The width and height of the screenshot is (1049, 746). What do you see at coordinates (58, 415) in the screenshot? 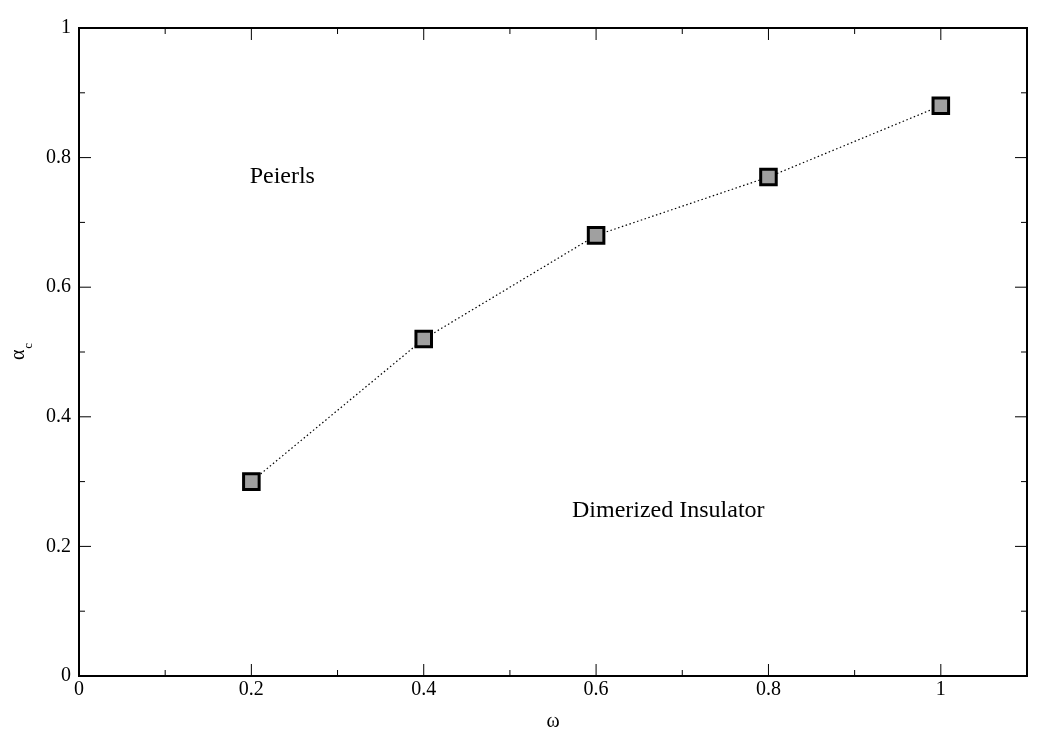
I see `y-tick-label: 0.4` at bounding box center [58, 415].